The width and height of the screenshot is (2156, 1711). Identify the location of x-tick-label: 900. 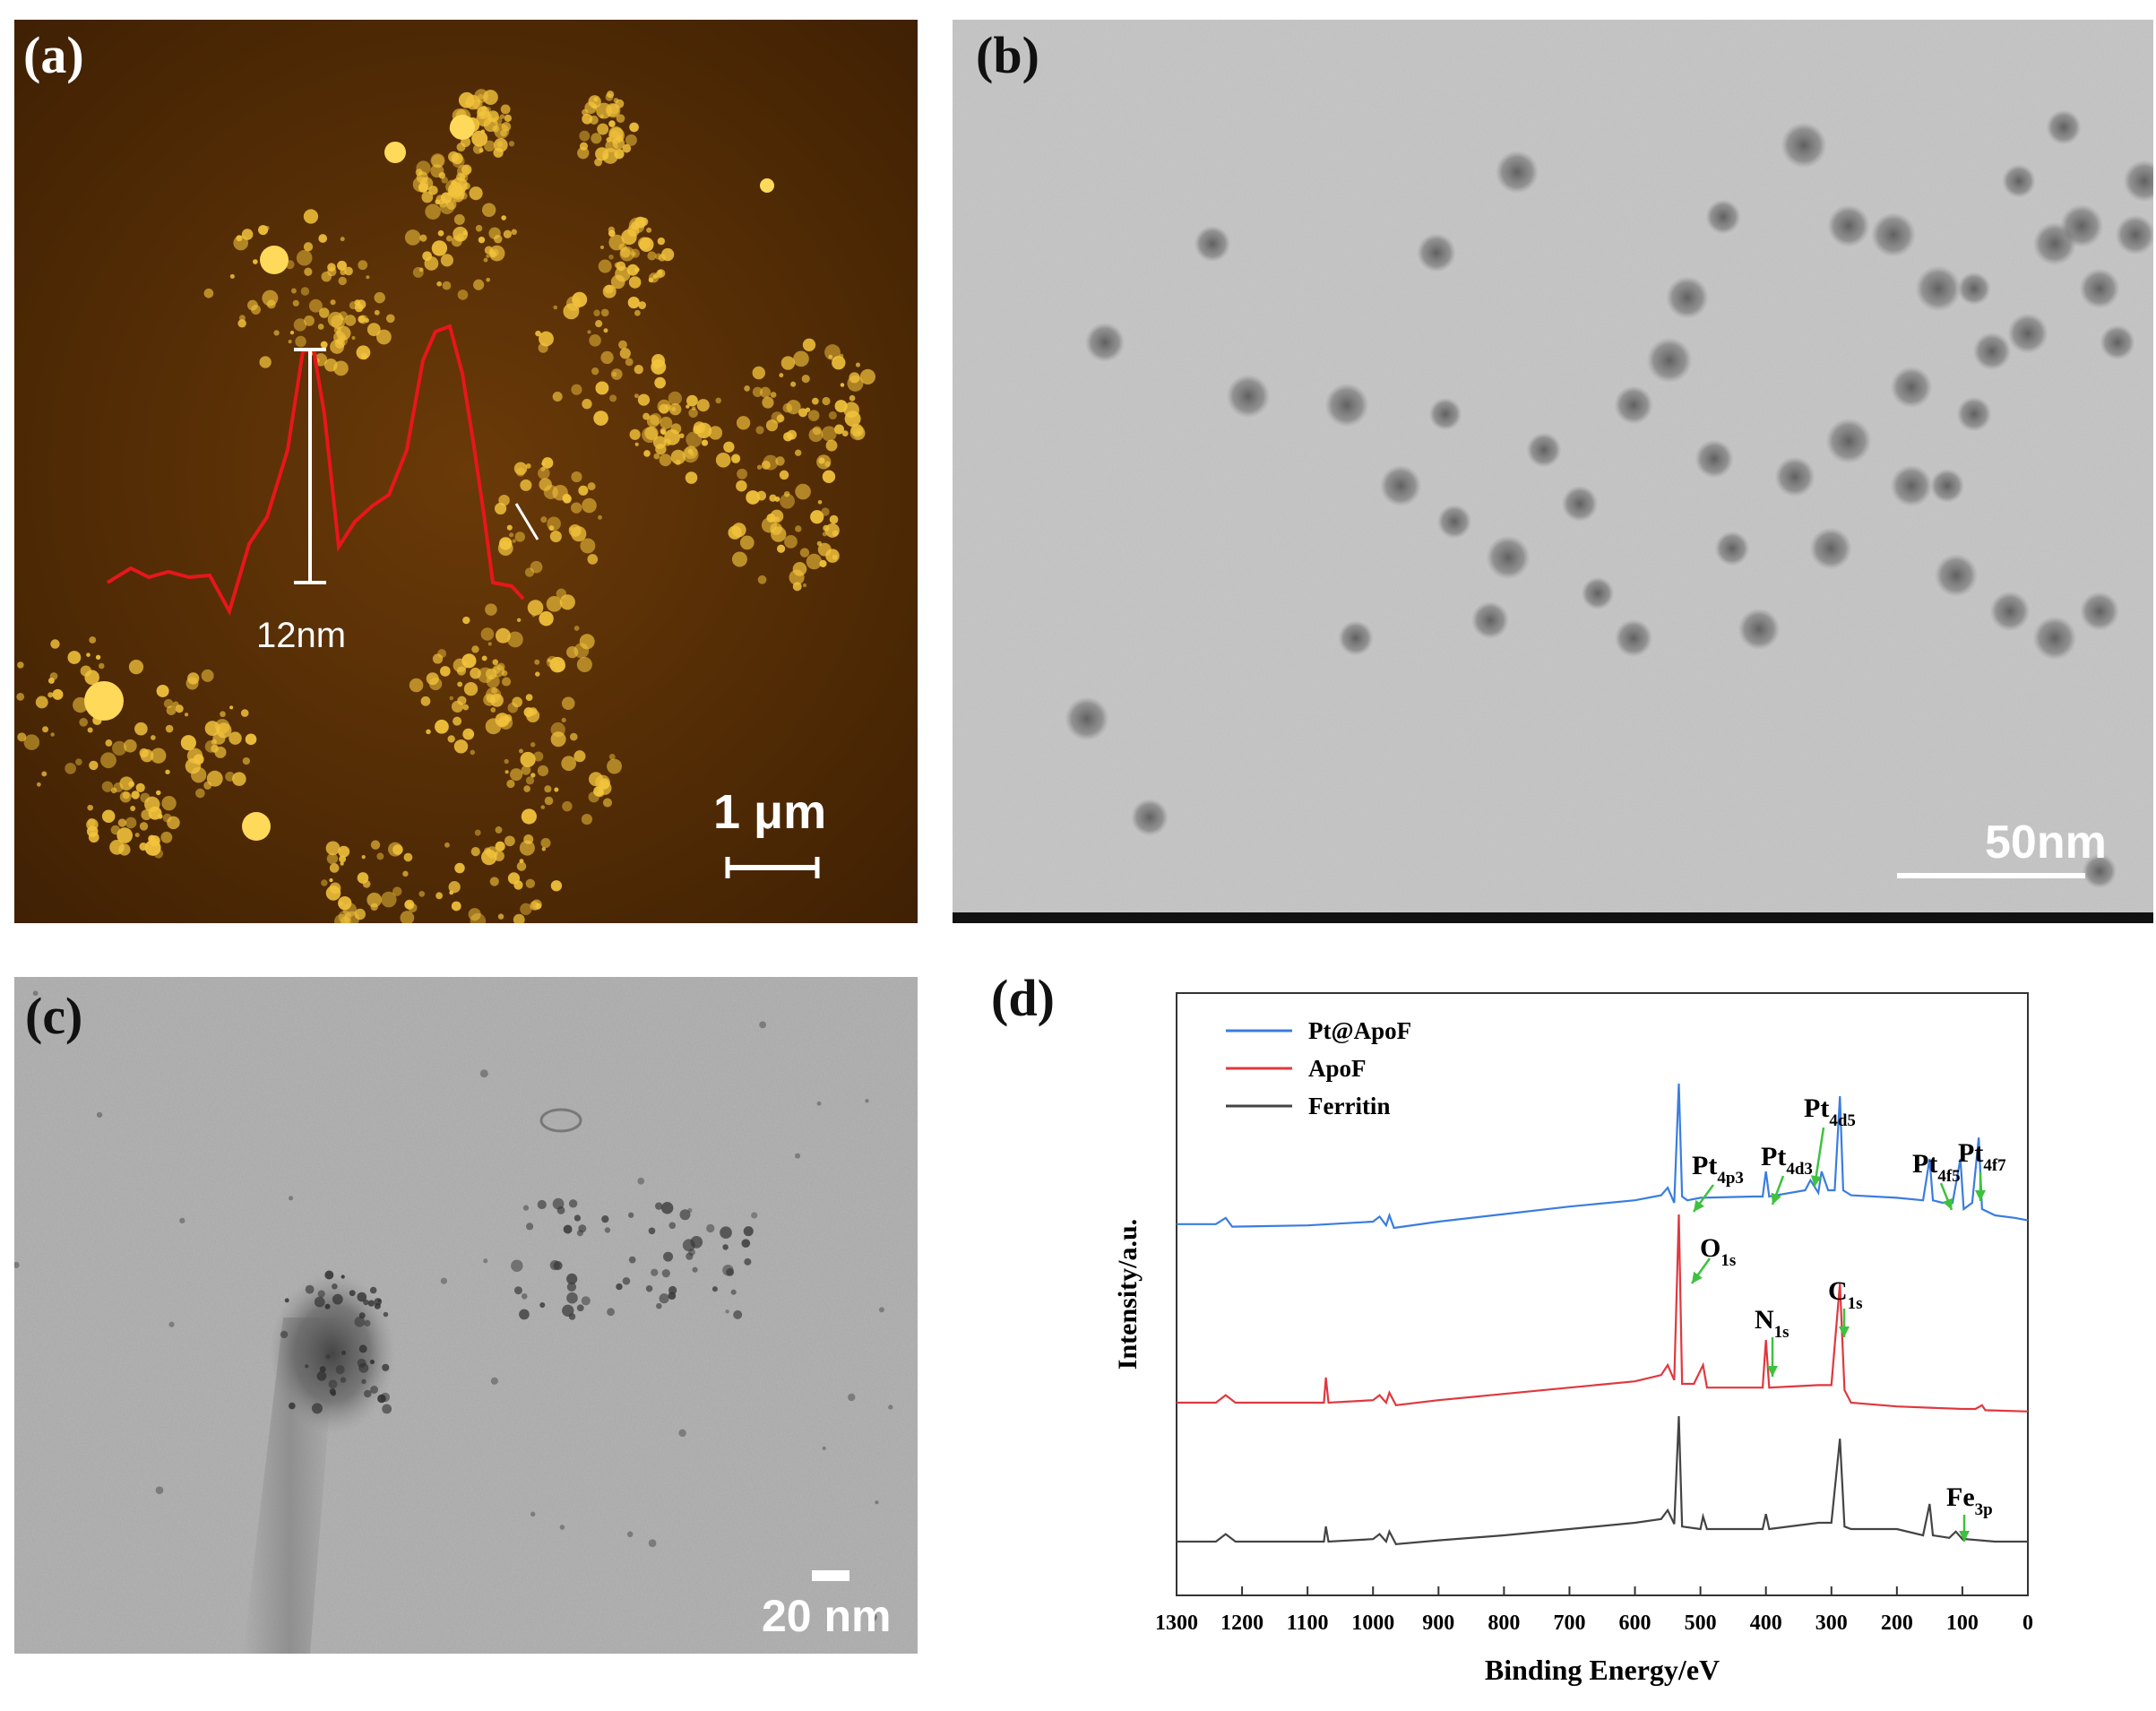
(1438, 1623).